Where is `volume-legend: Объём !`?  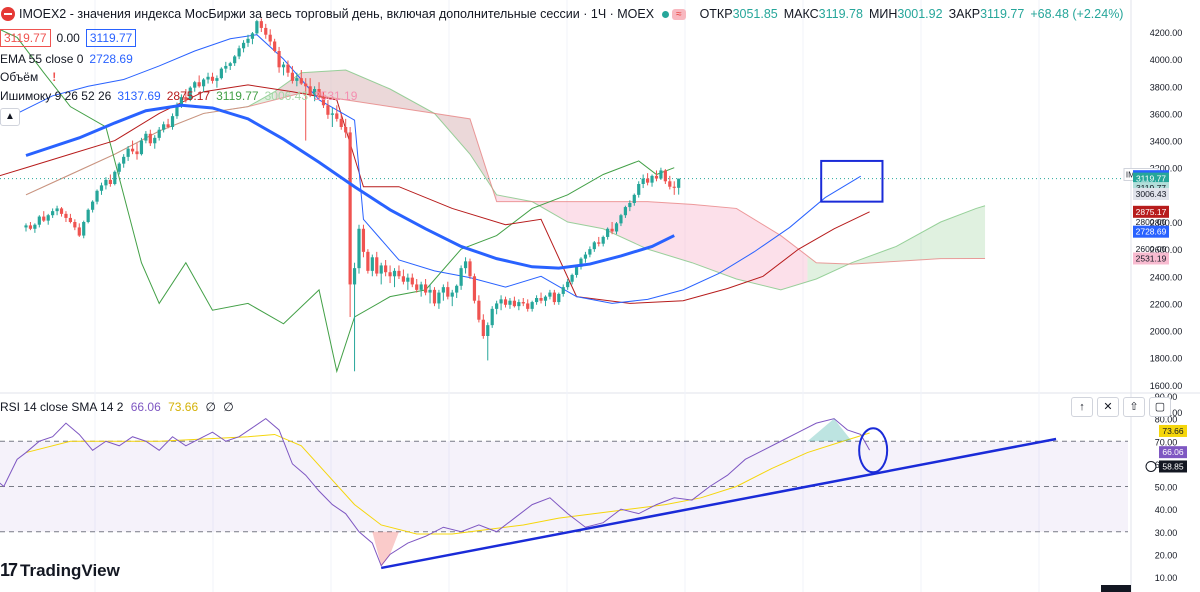 volume-legend: Объём ! is located at coordinates (28, 77).